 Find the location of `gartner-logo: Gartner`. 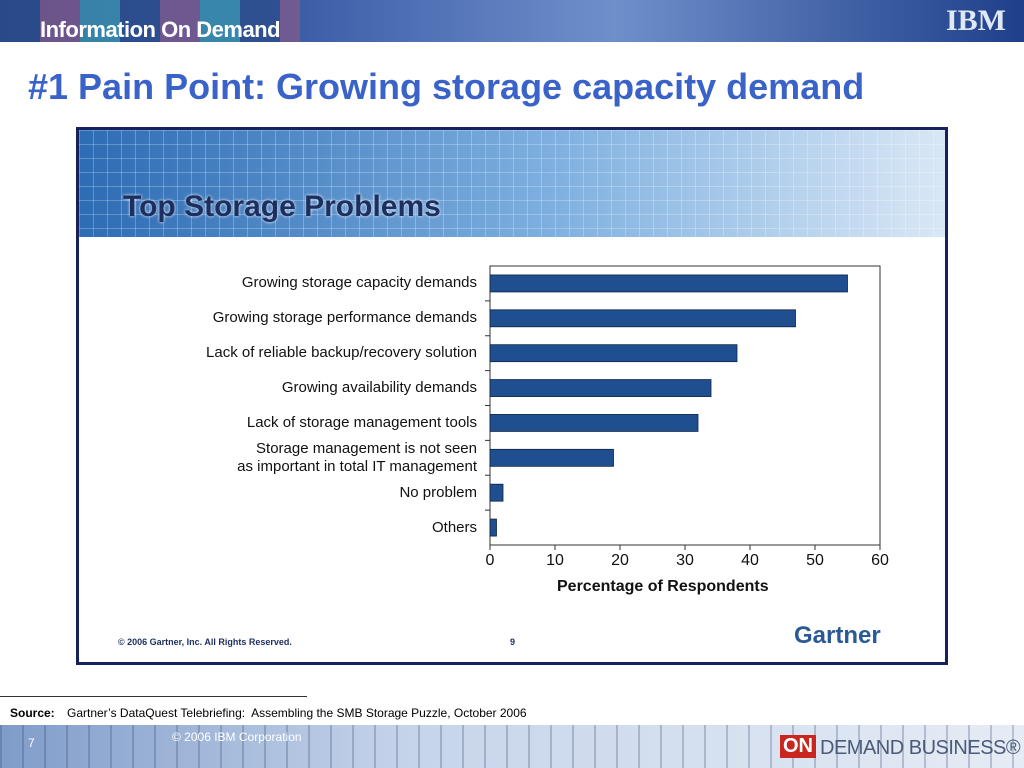

gartner-logo: Gartner is located at coordinates (837, 635).